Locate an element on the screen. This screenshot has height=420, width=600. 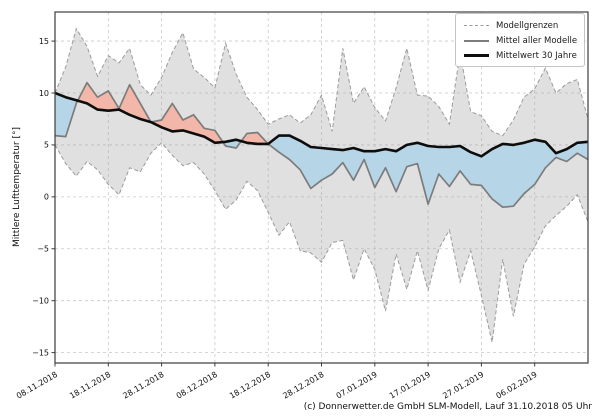
x-tick-label: 07.01.2019 is located at coordinates (357, 385).